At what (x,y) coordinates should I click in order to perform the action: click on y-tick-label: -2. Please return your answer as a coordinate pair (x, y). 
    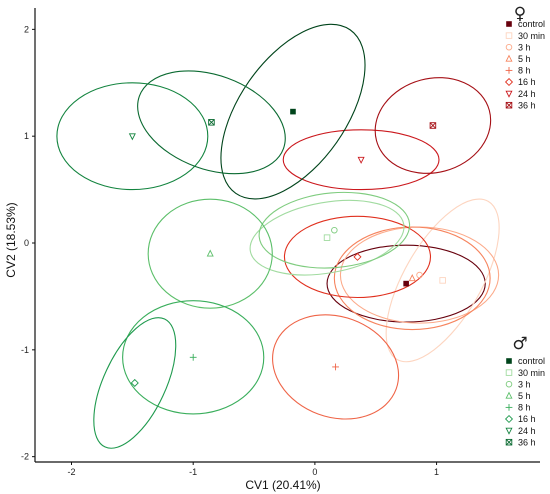
    Looking at the image, I should click on (25, 457).